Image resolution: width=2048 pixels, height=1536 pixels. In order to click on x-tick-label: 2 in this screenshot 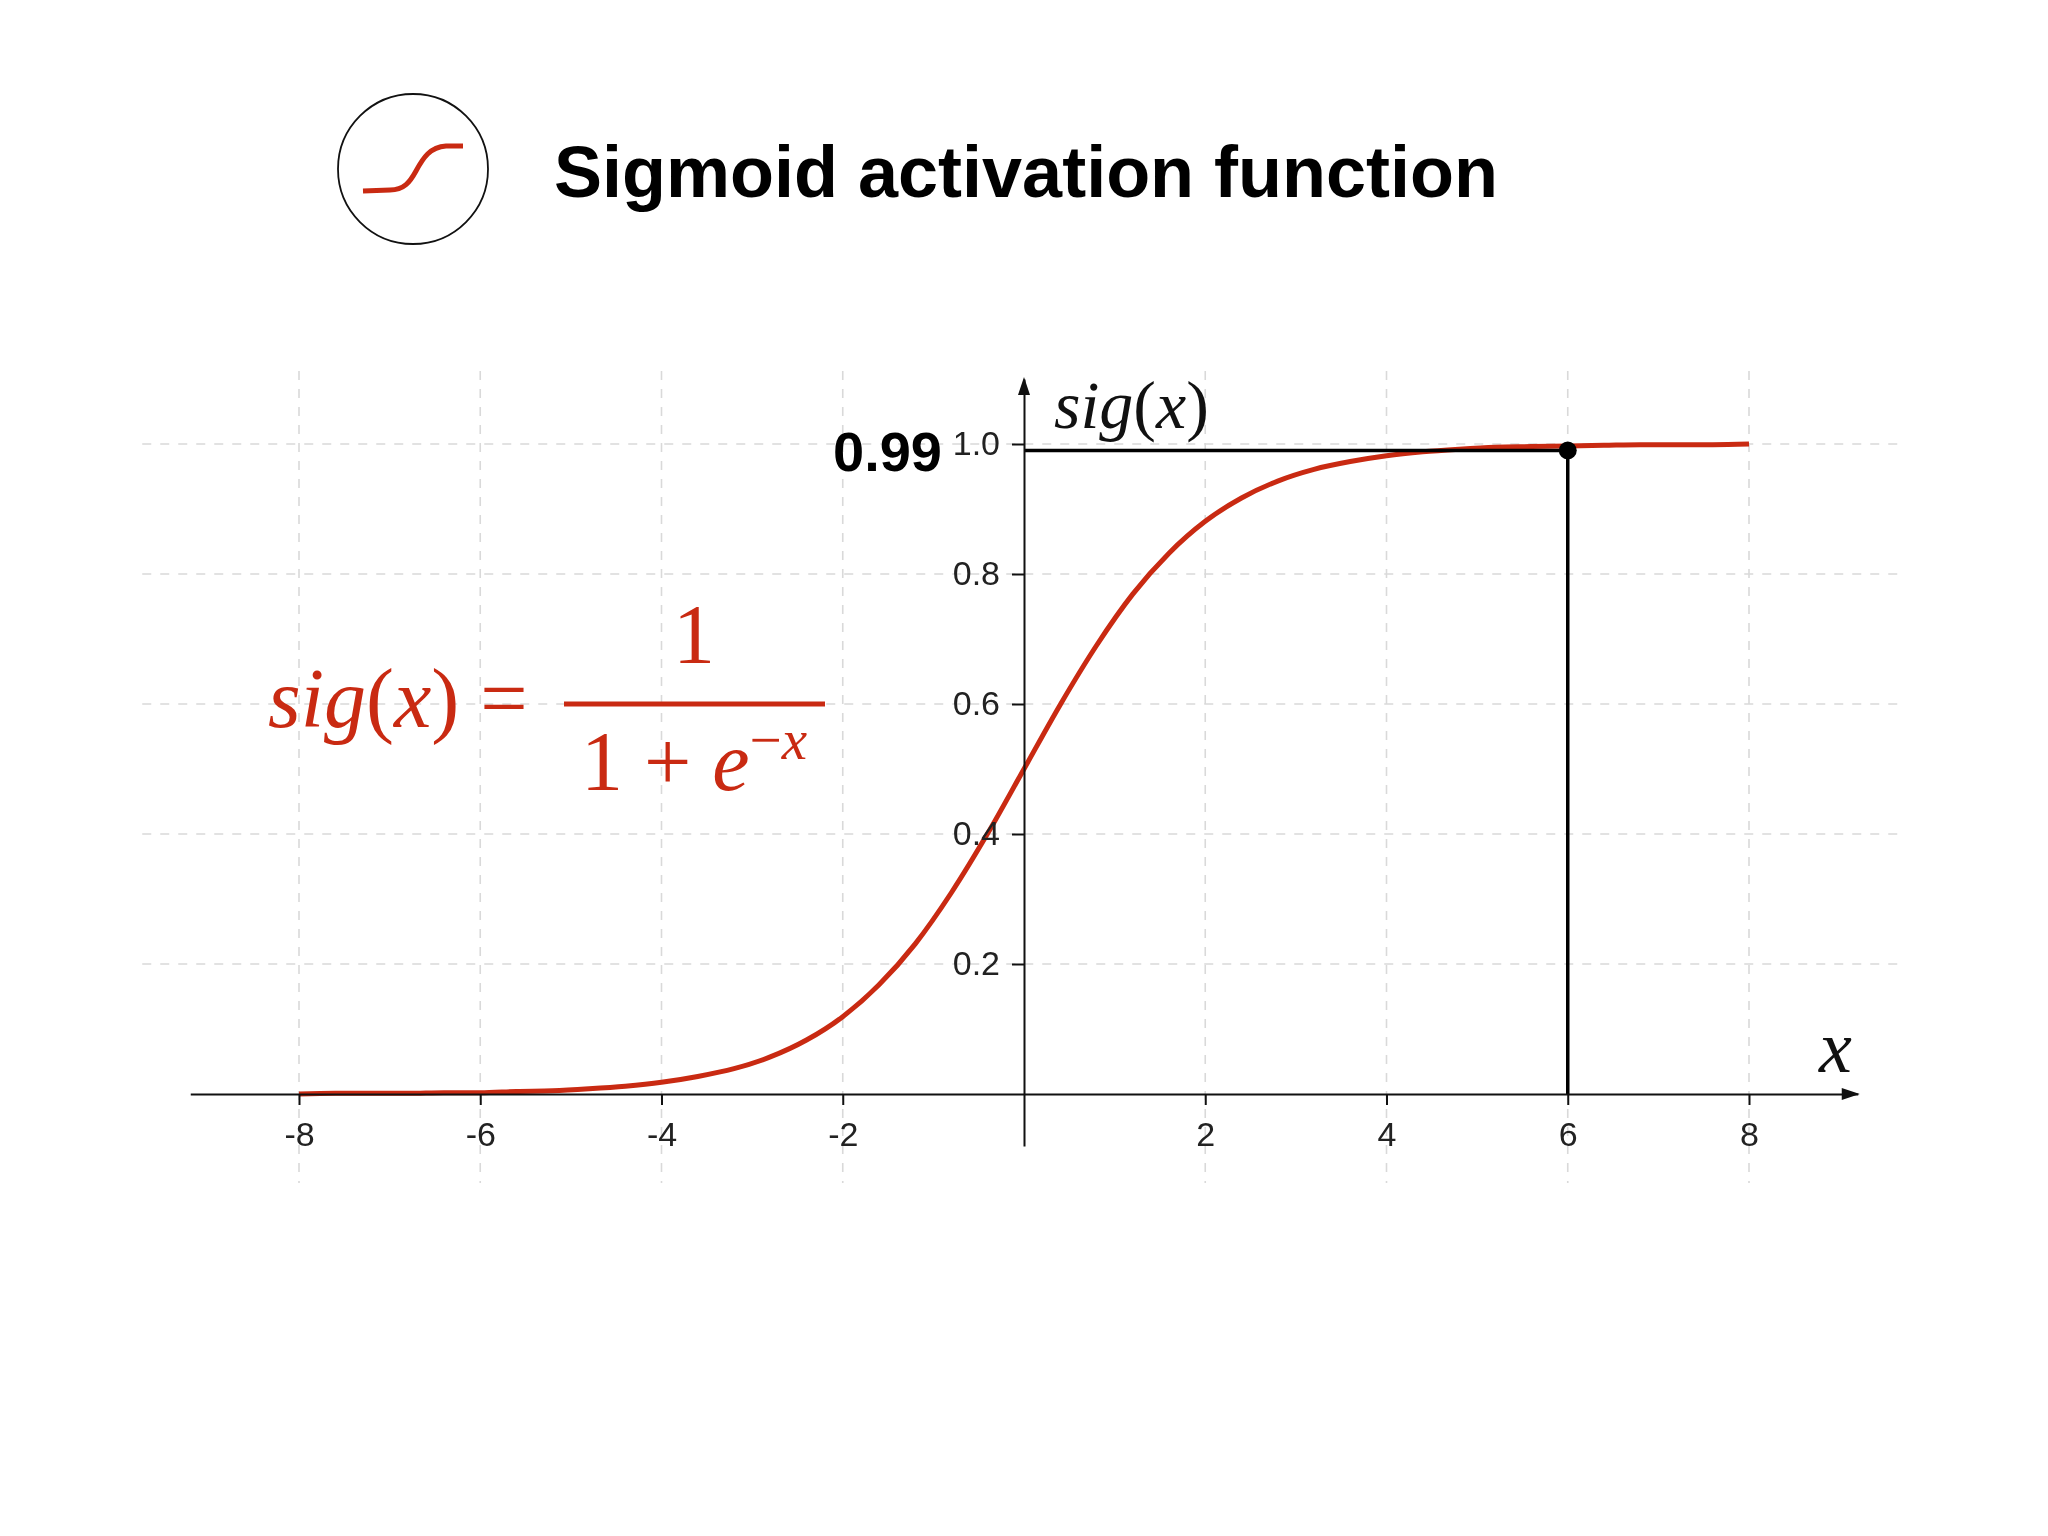, I will do `click(1206, 1134)`.